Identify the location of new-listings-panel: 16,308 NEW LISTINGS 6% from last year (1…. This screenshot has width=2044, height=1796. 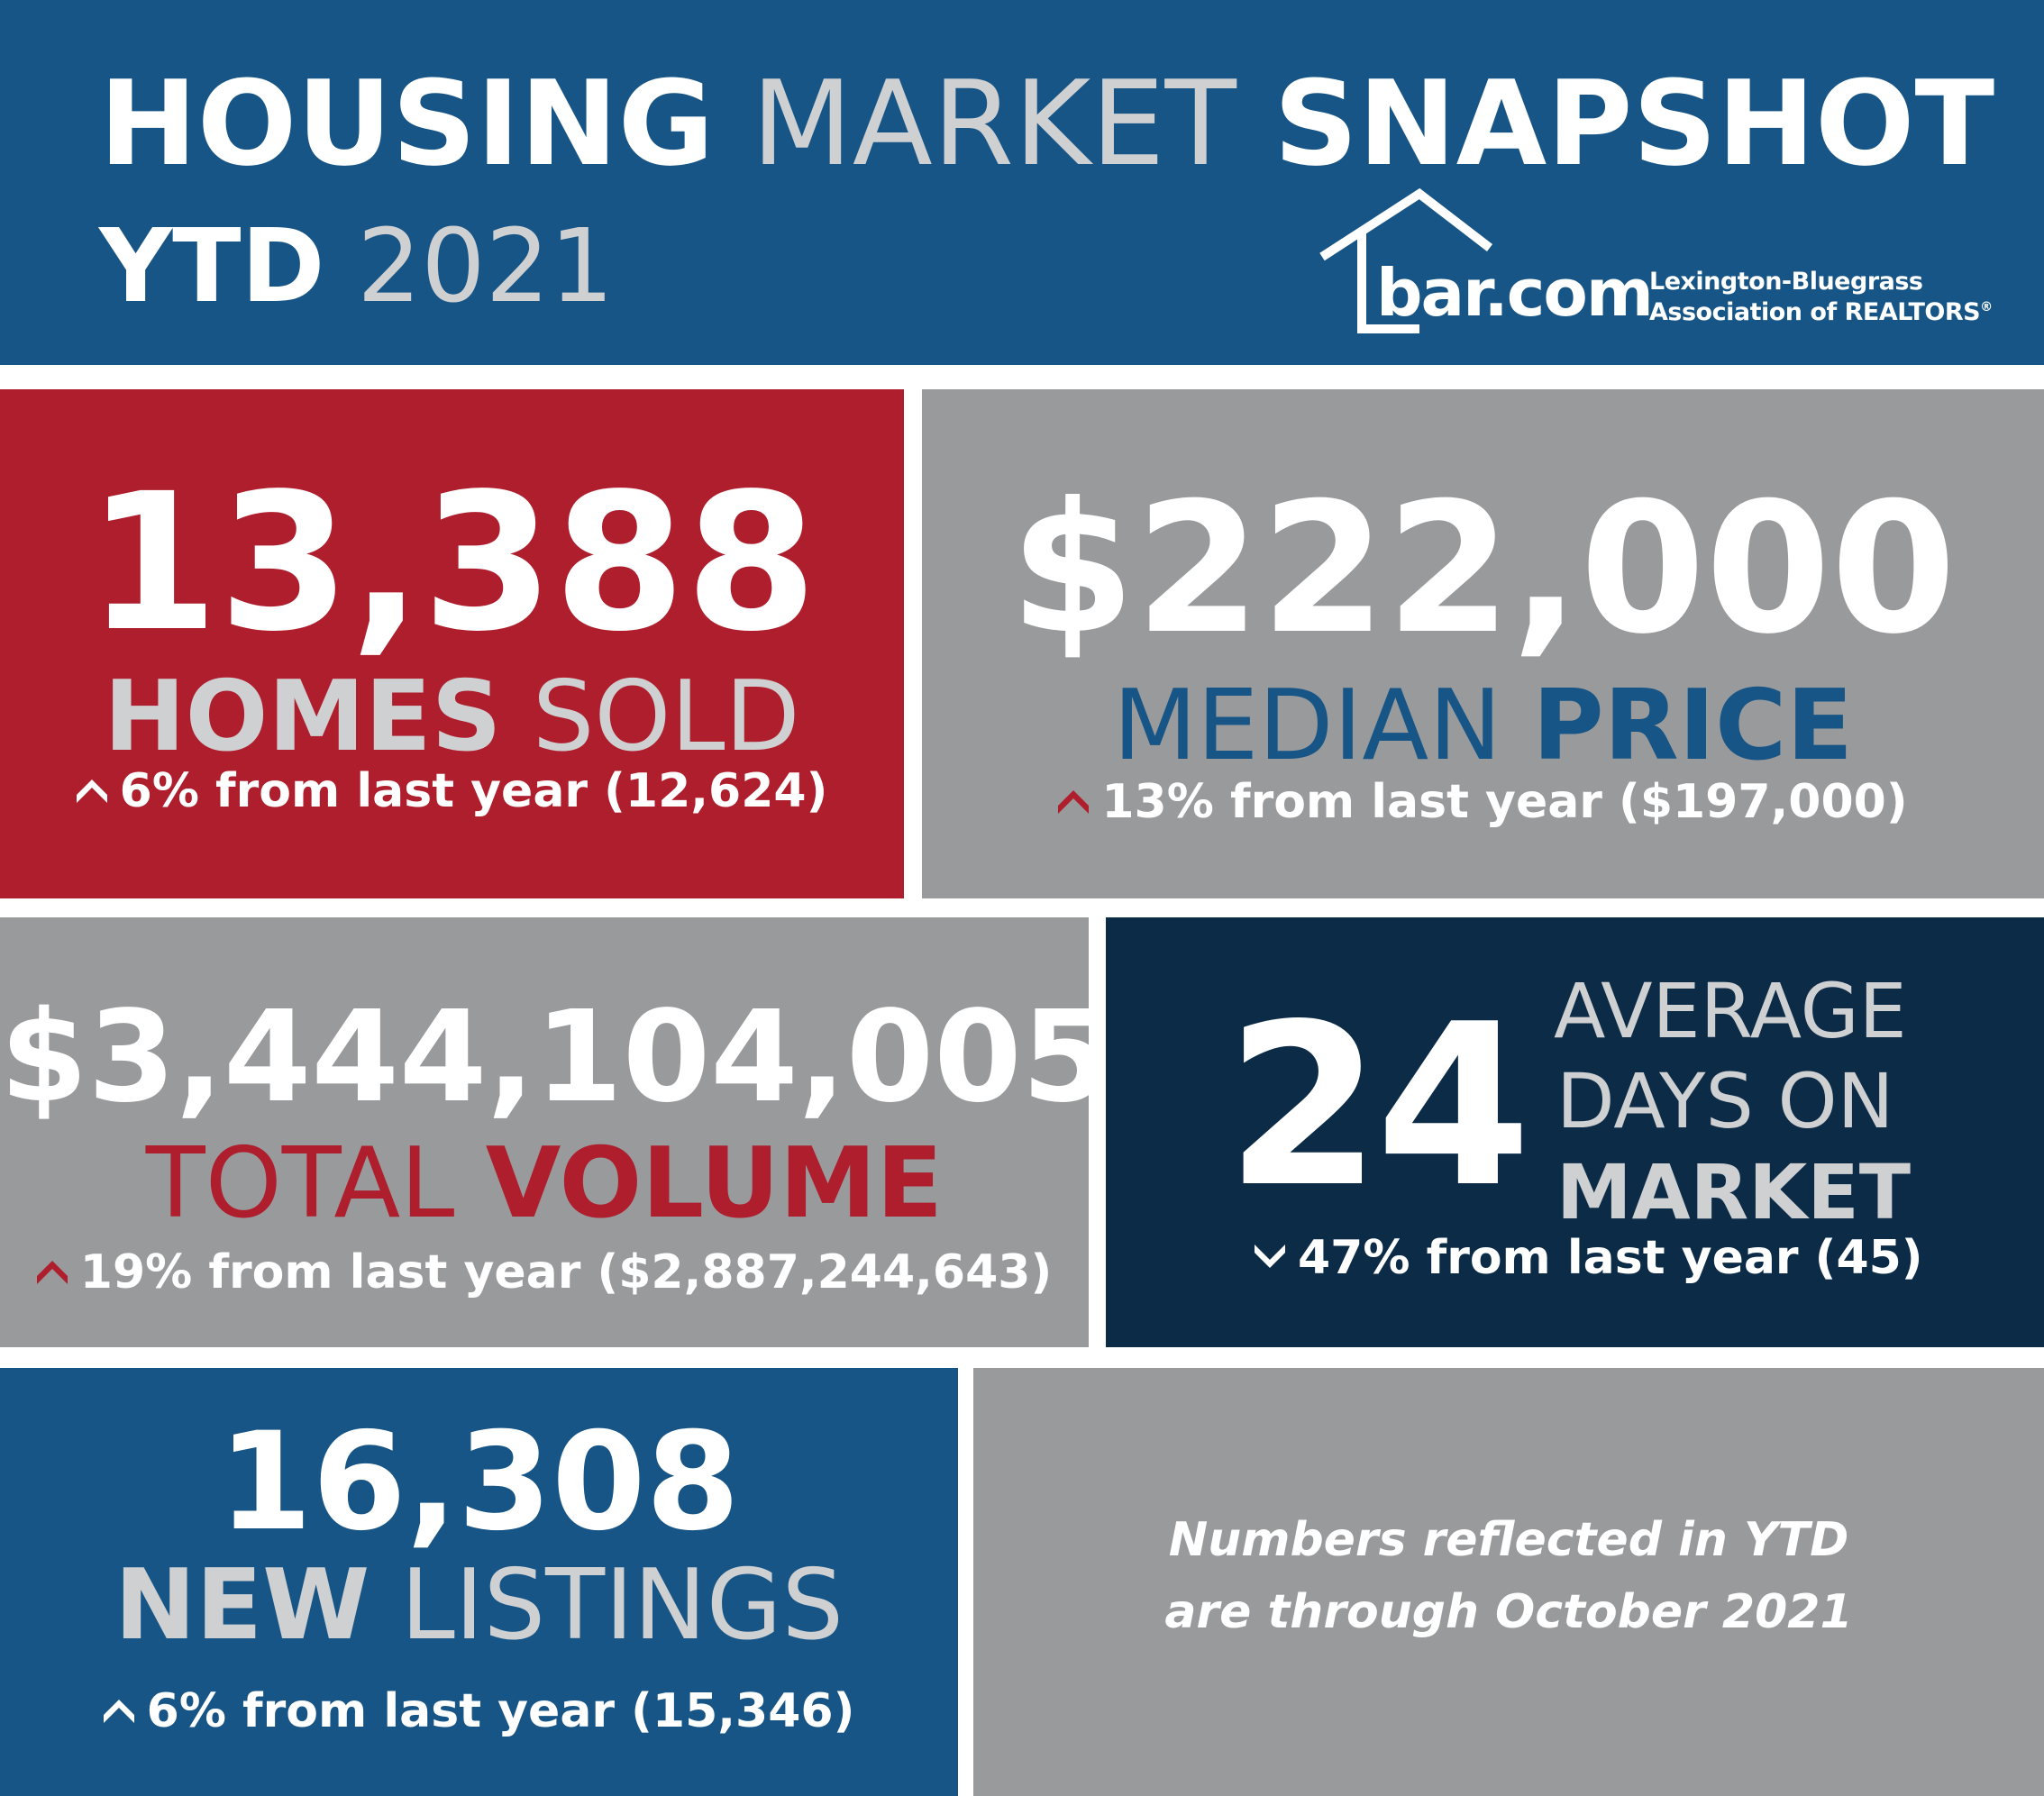
(479, 1582).